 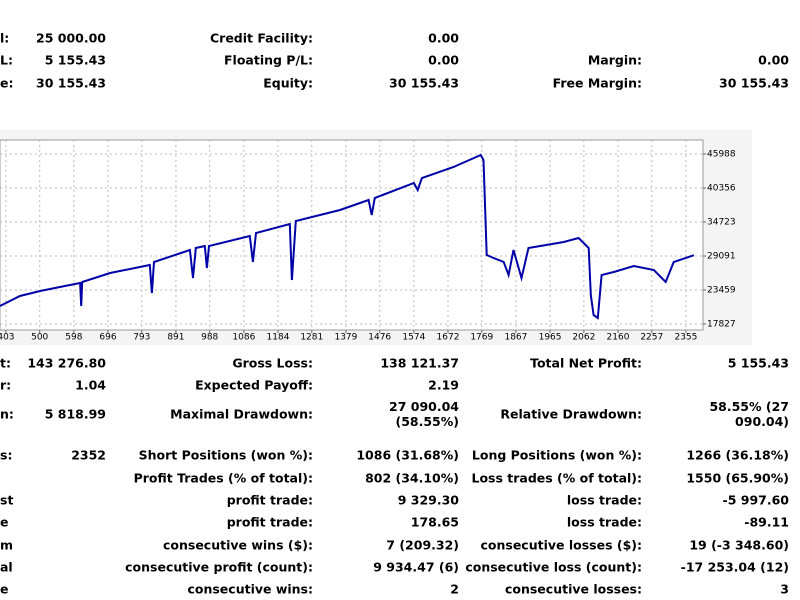 I want to click on cell-label: Floating P/L:, so click(x=268, y=60).